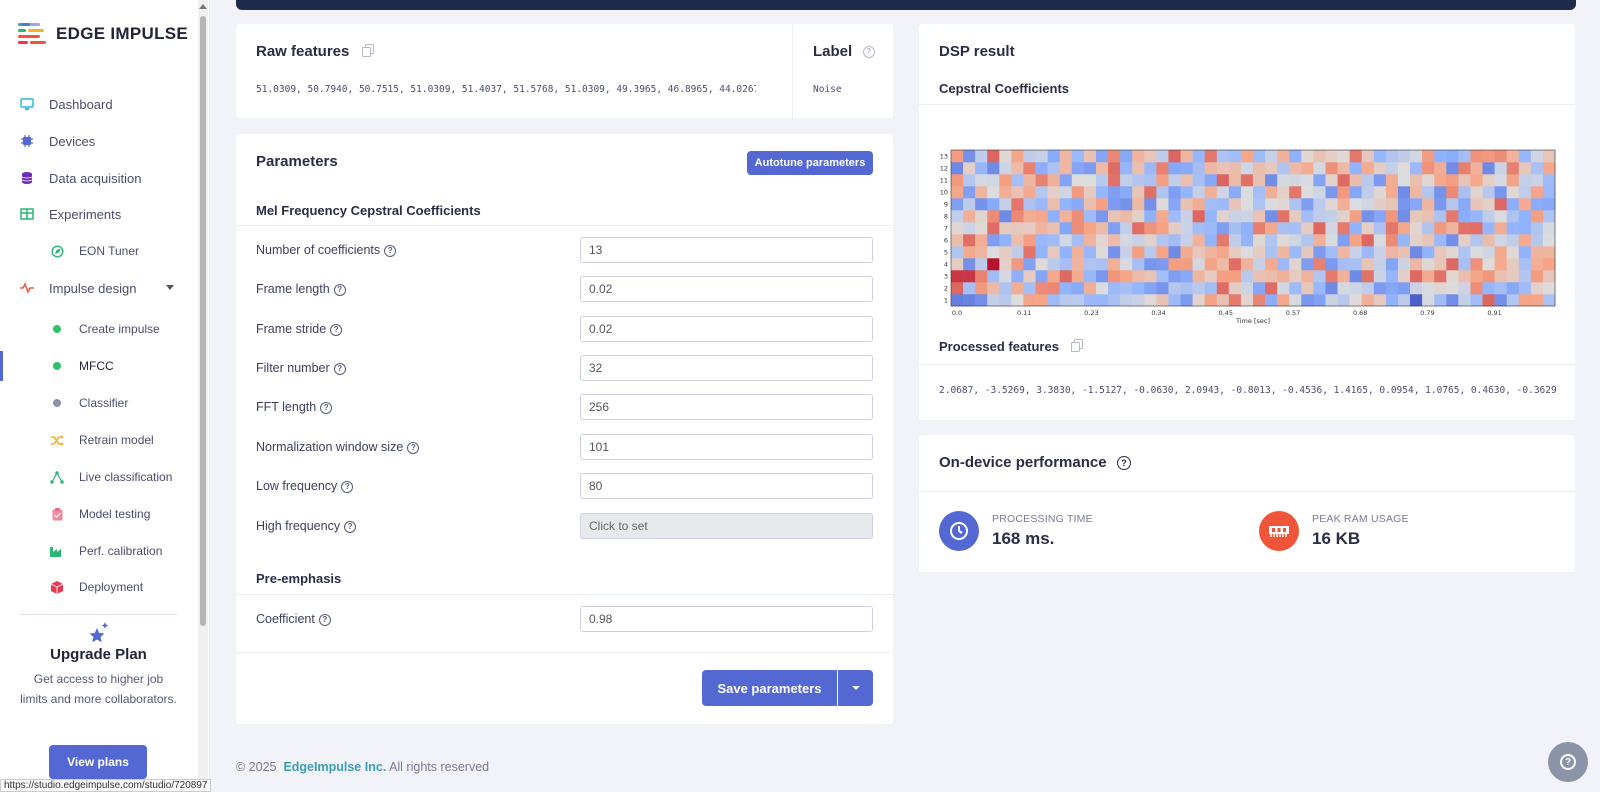  Describe the element at coordinates (170, 287) in the screenshot. I see `chevron-down-icon` at that location.